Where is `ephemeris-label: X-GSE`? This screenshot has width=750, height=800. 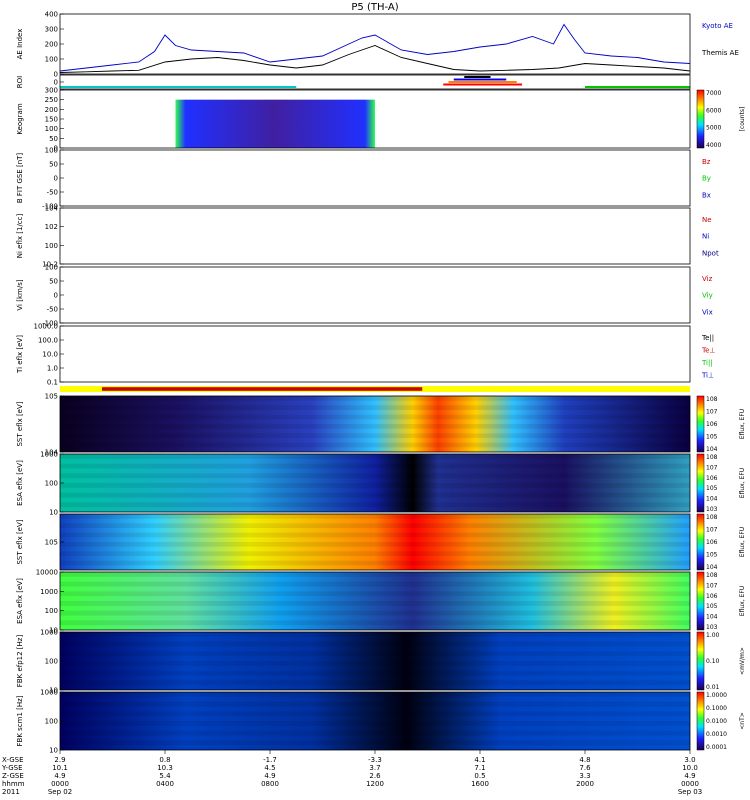 ephemeris-label: X-GSE is located at coordinates (13, 760).